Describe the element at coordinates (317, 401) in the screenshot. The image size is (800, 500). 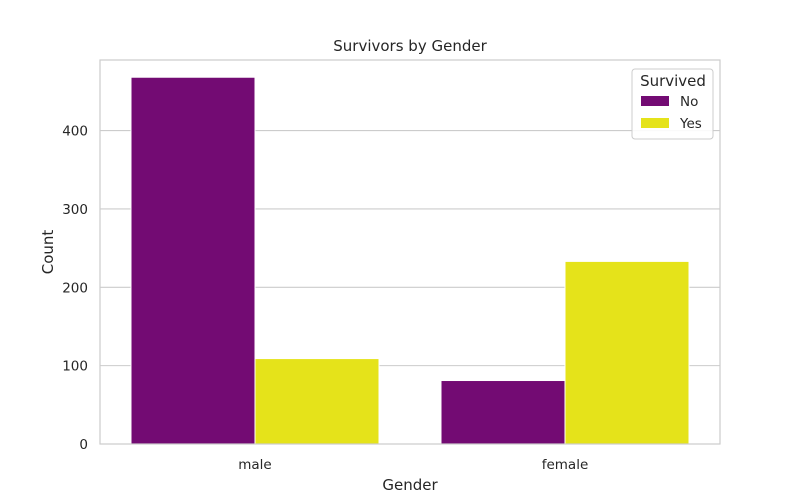
I see `bar-male-yes` at that location.